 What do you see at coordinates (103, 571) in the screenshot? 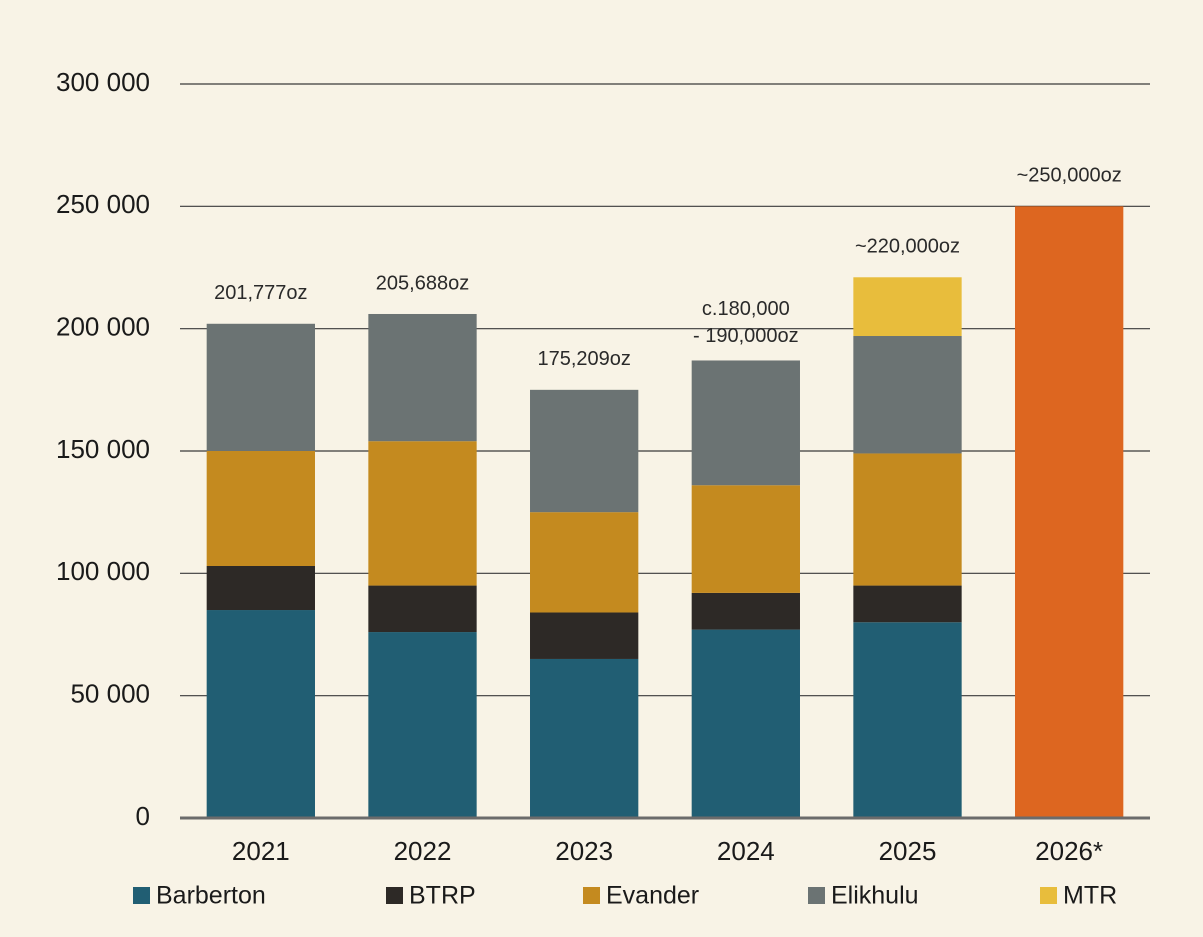
I see `y-tick-label: 100 000` at bounding box center [103, 571].